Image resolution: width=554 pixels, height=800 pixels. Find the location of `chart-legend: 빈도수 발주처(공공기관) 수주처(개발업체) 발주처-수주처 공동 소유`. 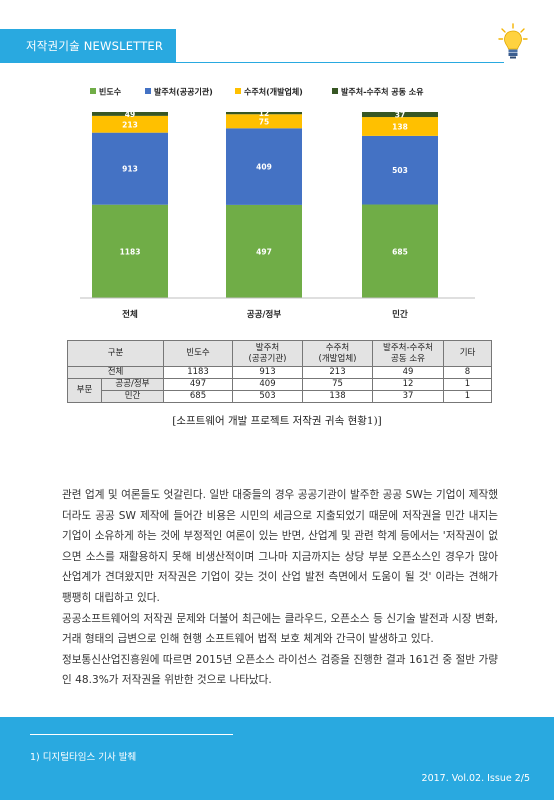

chart-legend: 빈도수 발주처(공공기관) 수주처(개발업체) 발주처-수주처 공동 소유 is located at coordinates (257, 92).